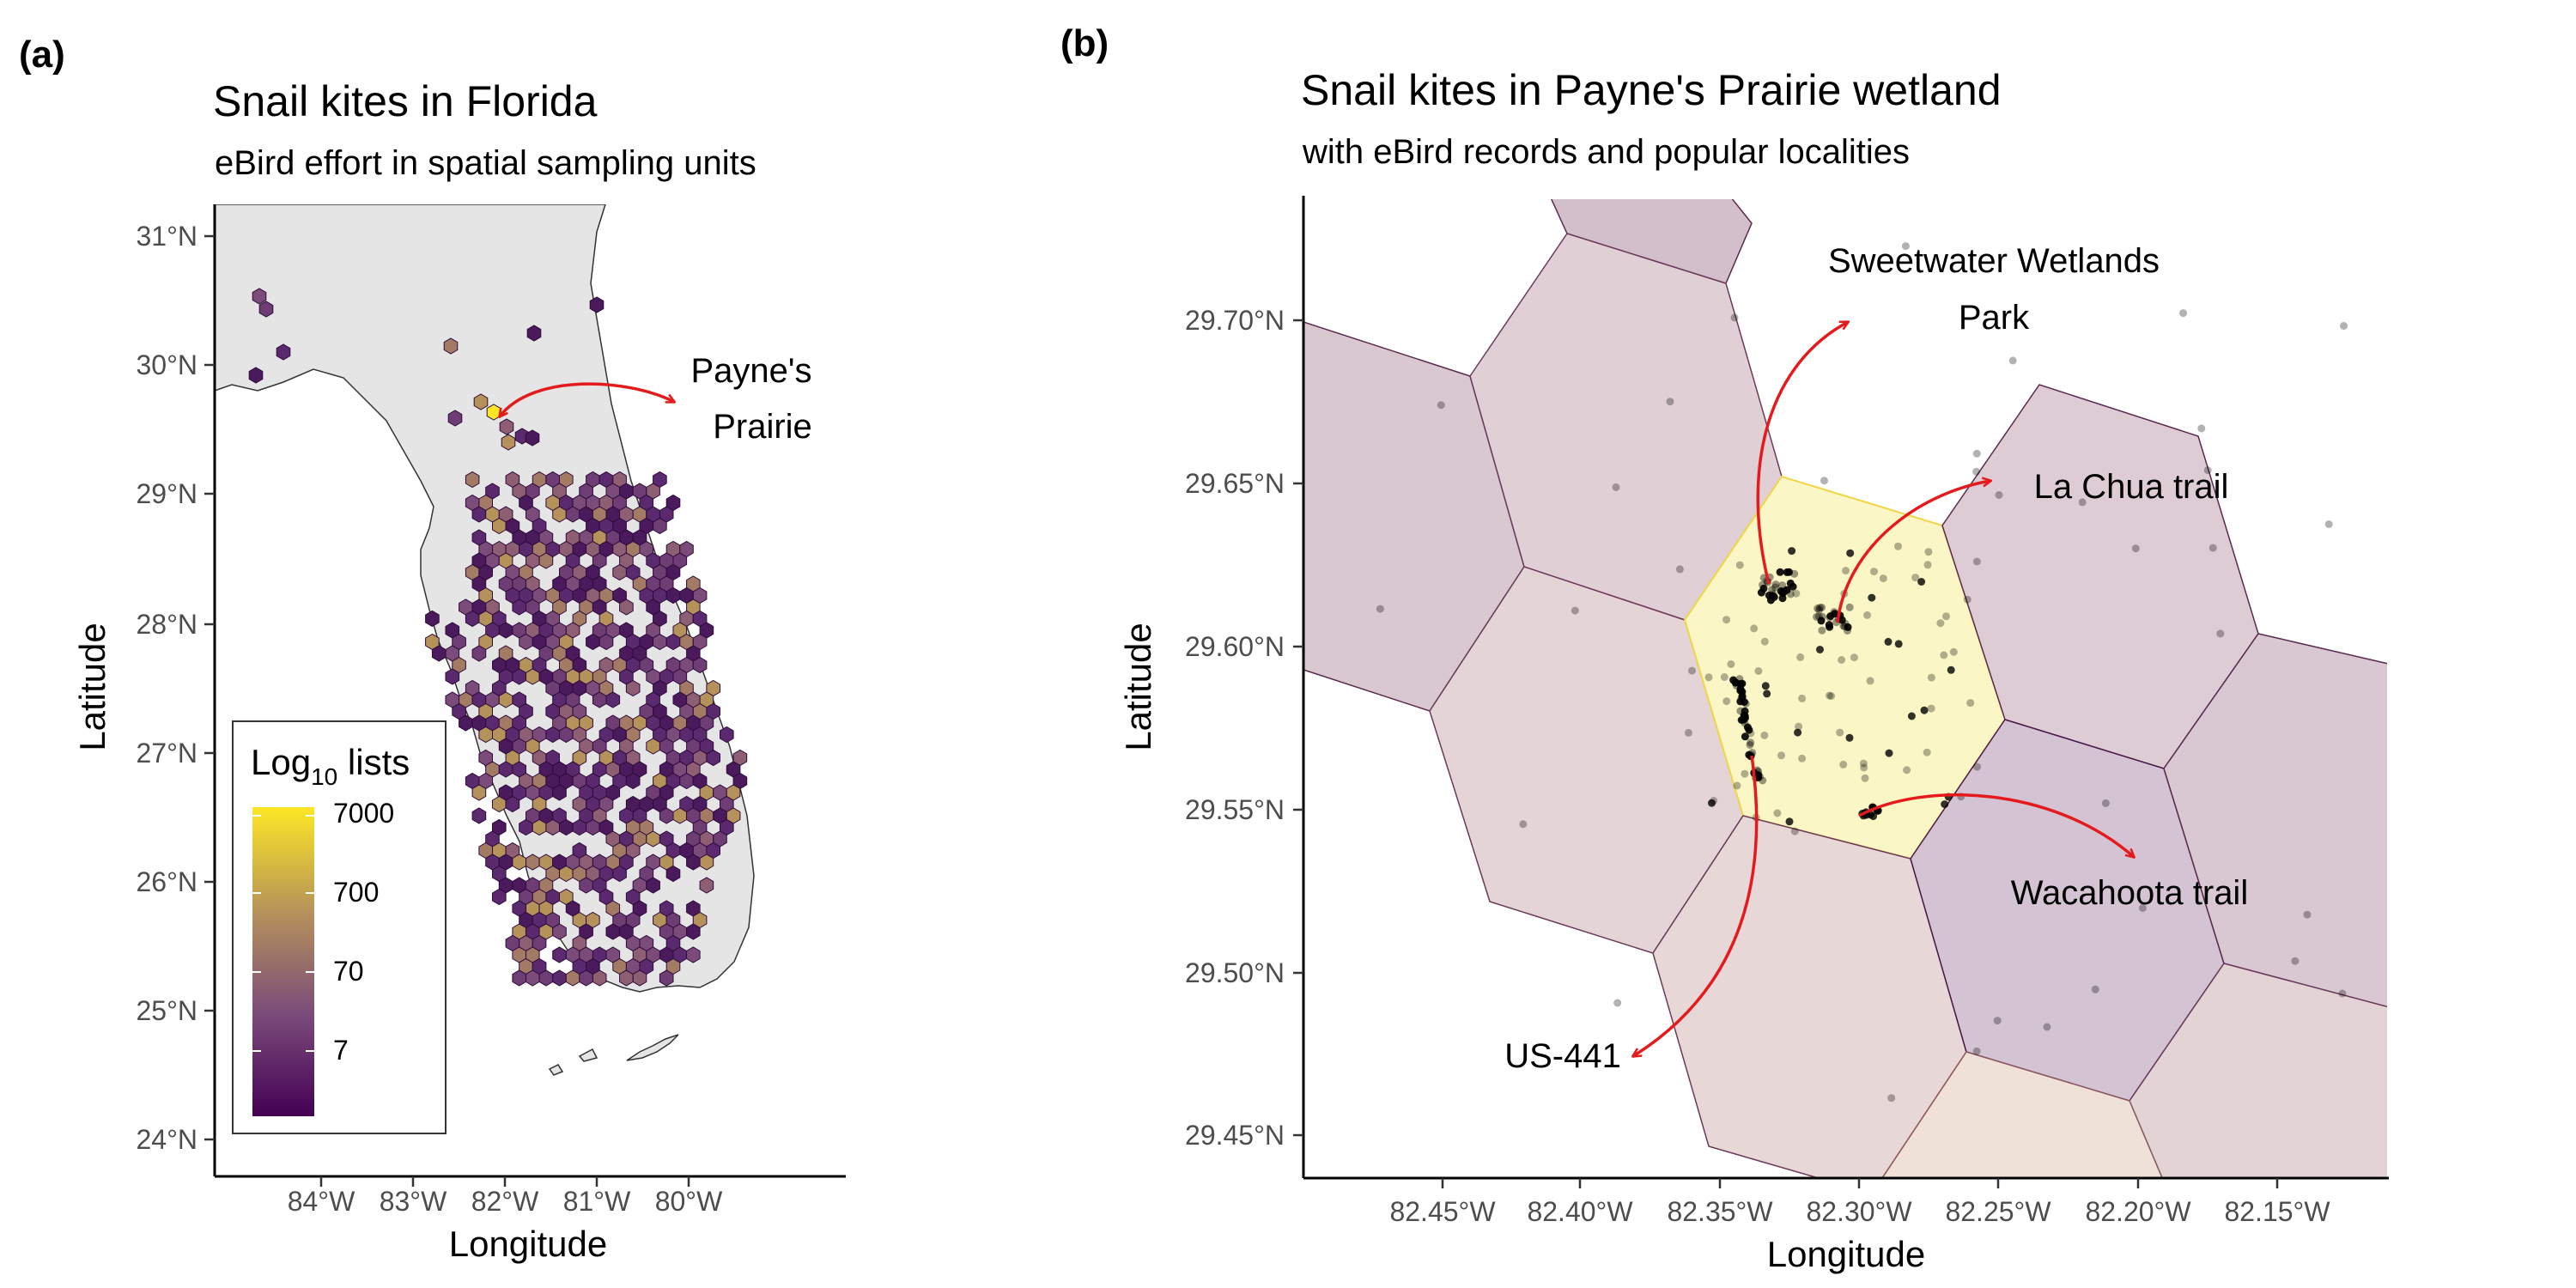  I want to click on y-tick-label: 29.55°N, so click(1235, 810).